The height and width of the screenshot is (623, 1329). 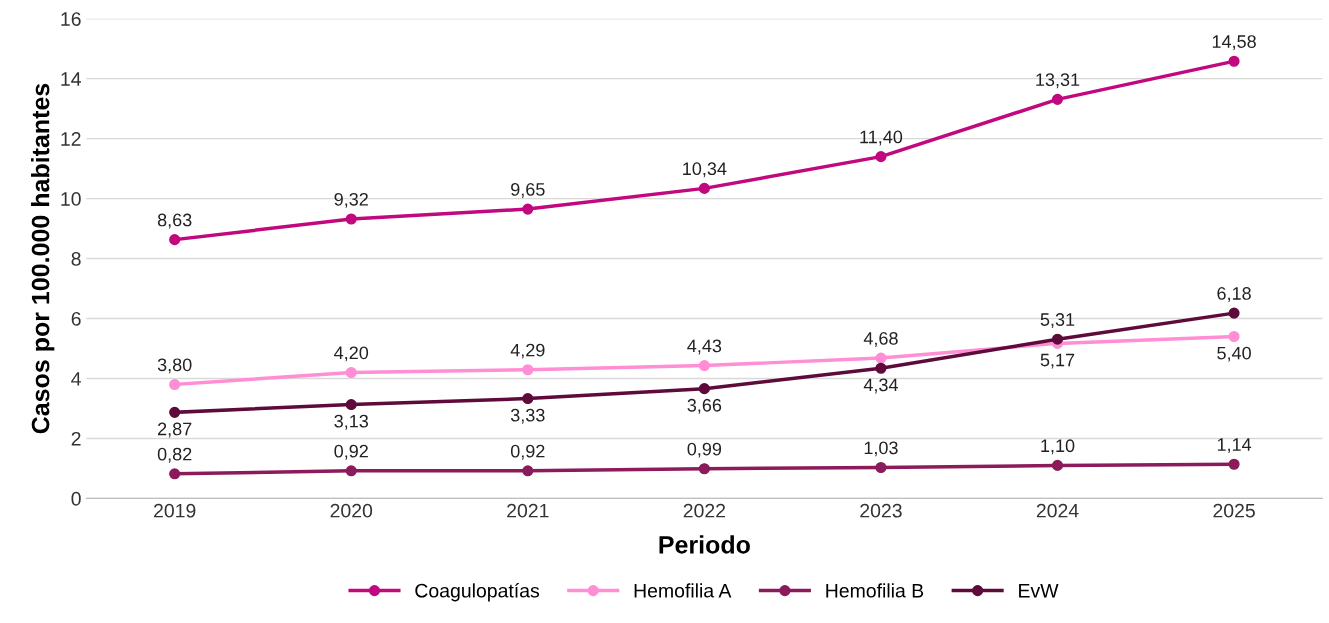 What do you see at coordinates (174, 366) in the screenshot?
I see `data-label: 3,80` at bounding box center [174, 366].